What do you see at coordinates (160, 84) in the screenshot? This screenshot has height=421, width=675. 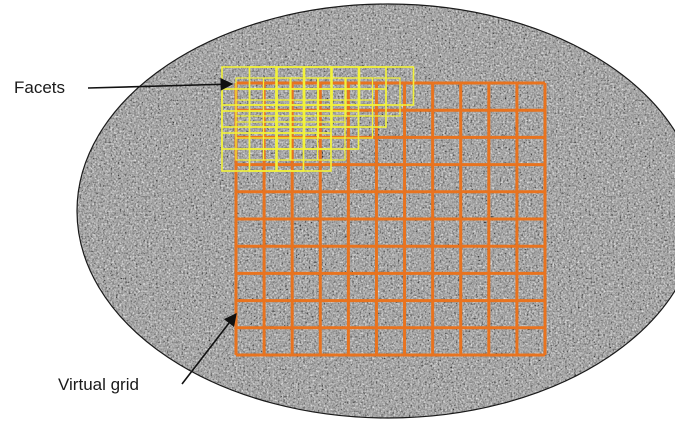 I see `facets-arrow-icon` at bounding box center [160, 84].